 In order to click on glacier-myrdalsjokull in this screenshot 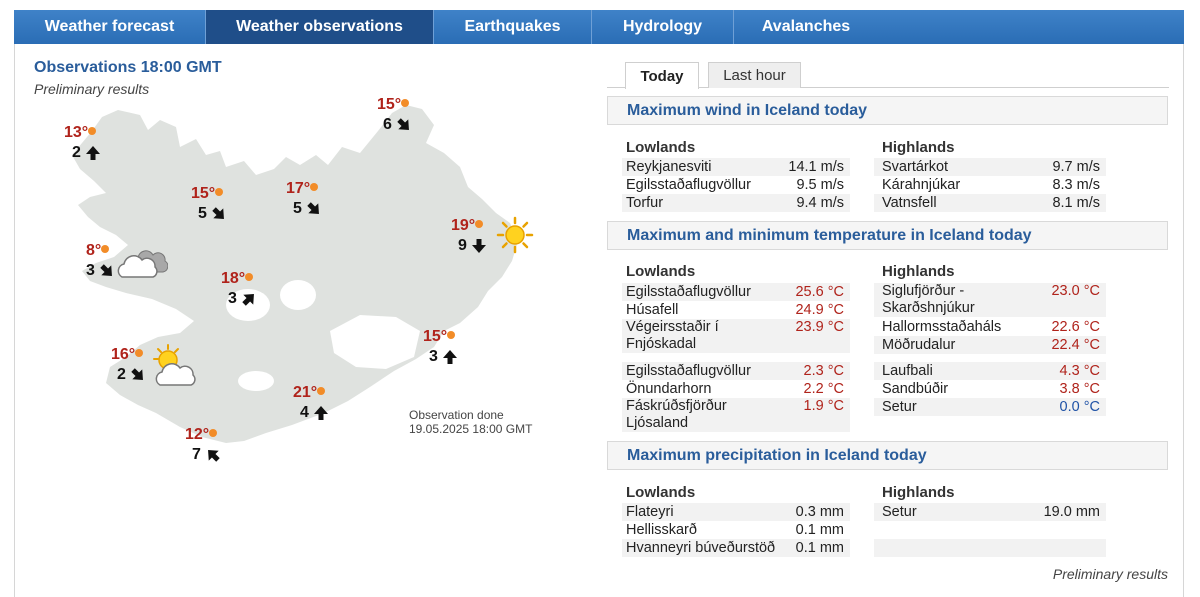, I will do `click(256, 381)`.